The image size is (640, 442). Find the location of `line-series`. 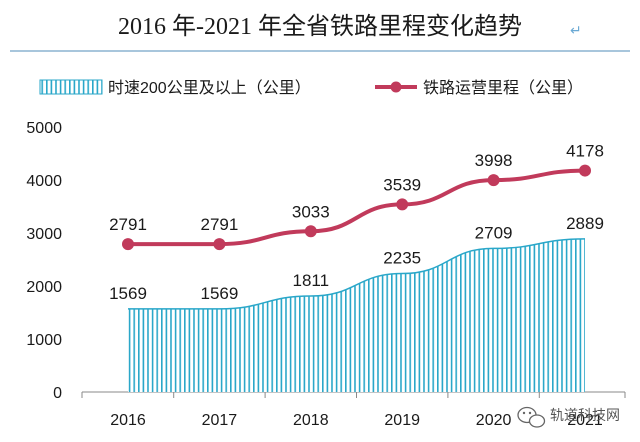

line-series is located at coordinates (356, 207).